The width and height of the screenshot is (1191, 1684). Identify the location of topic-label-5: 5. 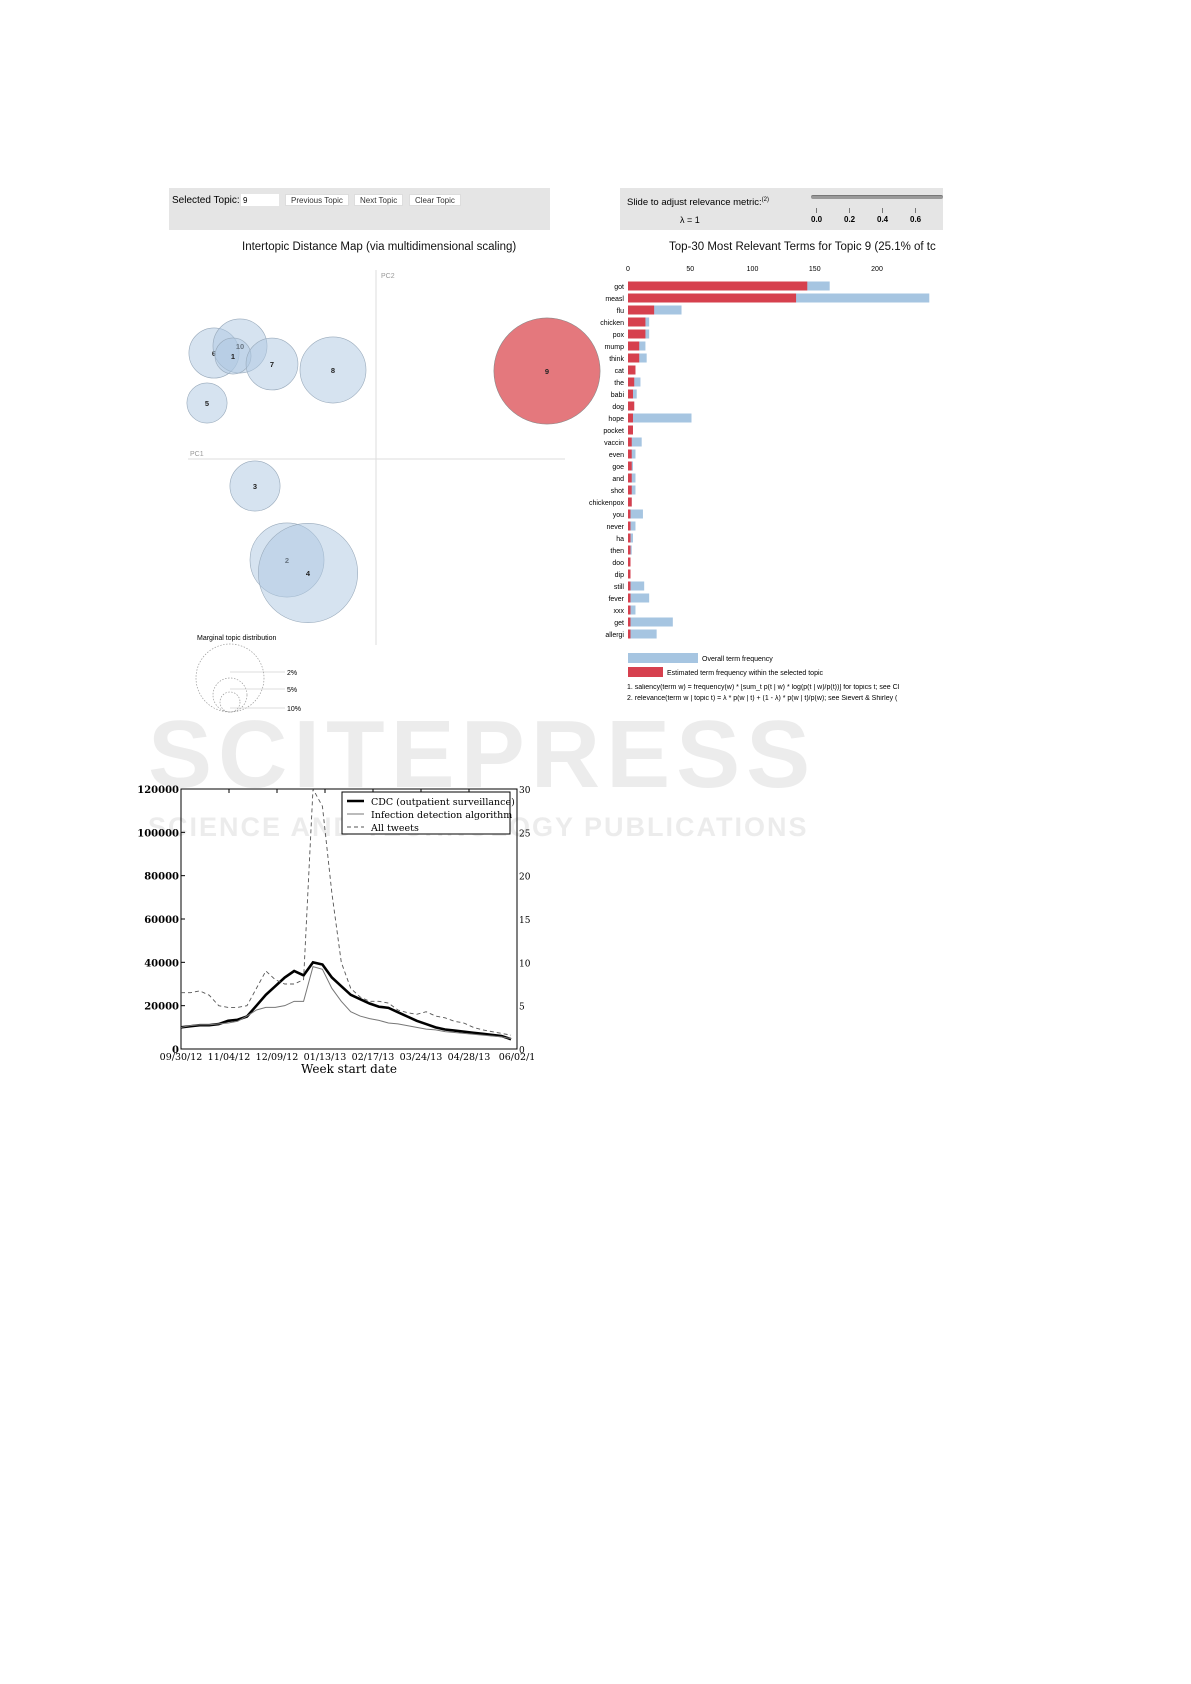
(207, 403).